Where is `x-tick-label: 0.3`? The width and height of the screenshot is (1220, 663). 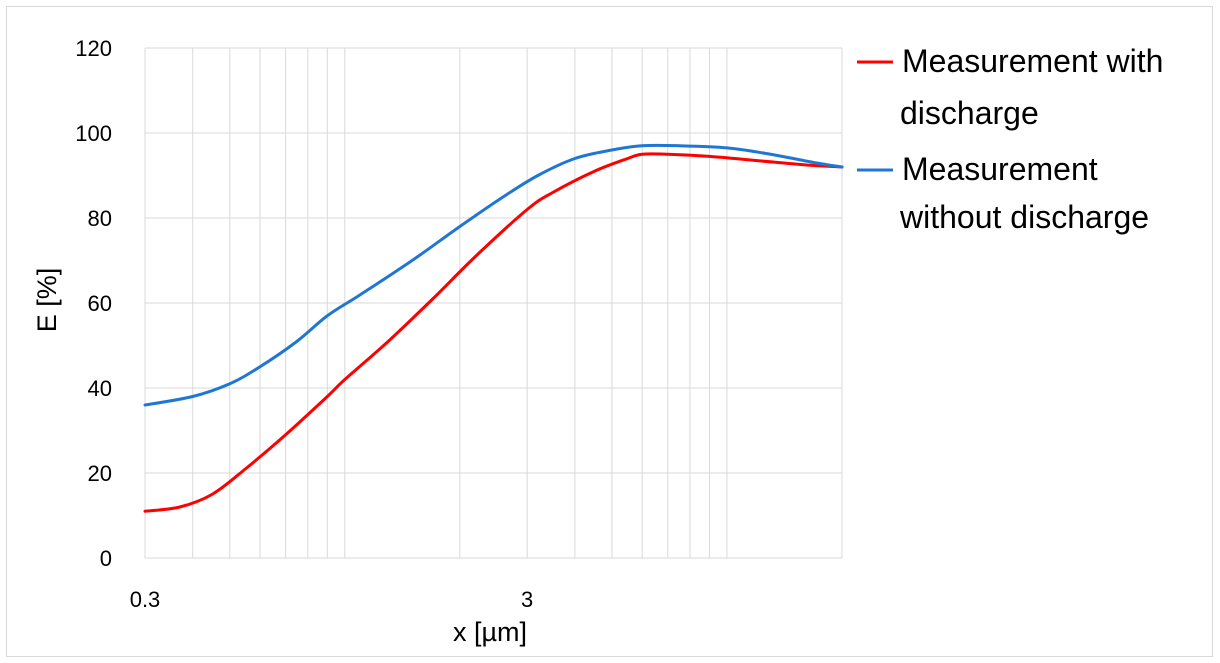 x-tick-label: 0.3 is located at coordinates (145, 599).